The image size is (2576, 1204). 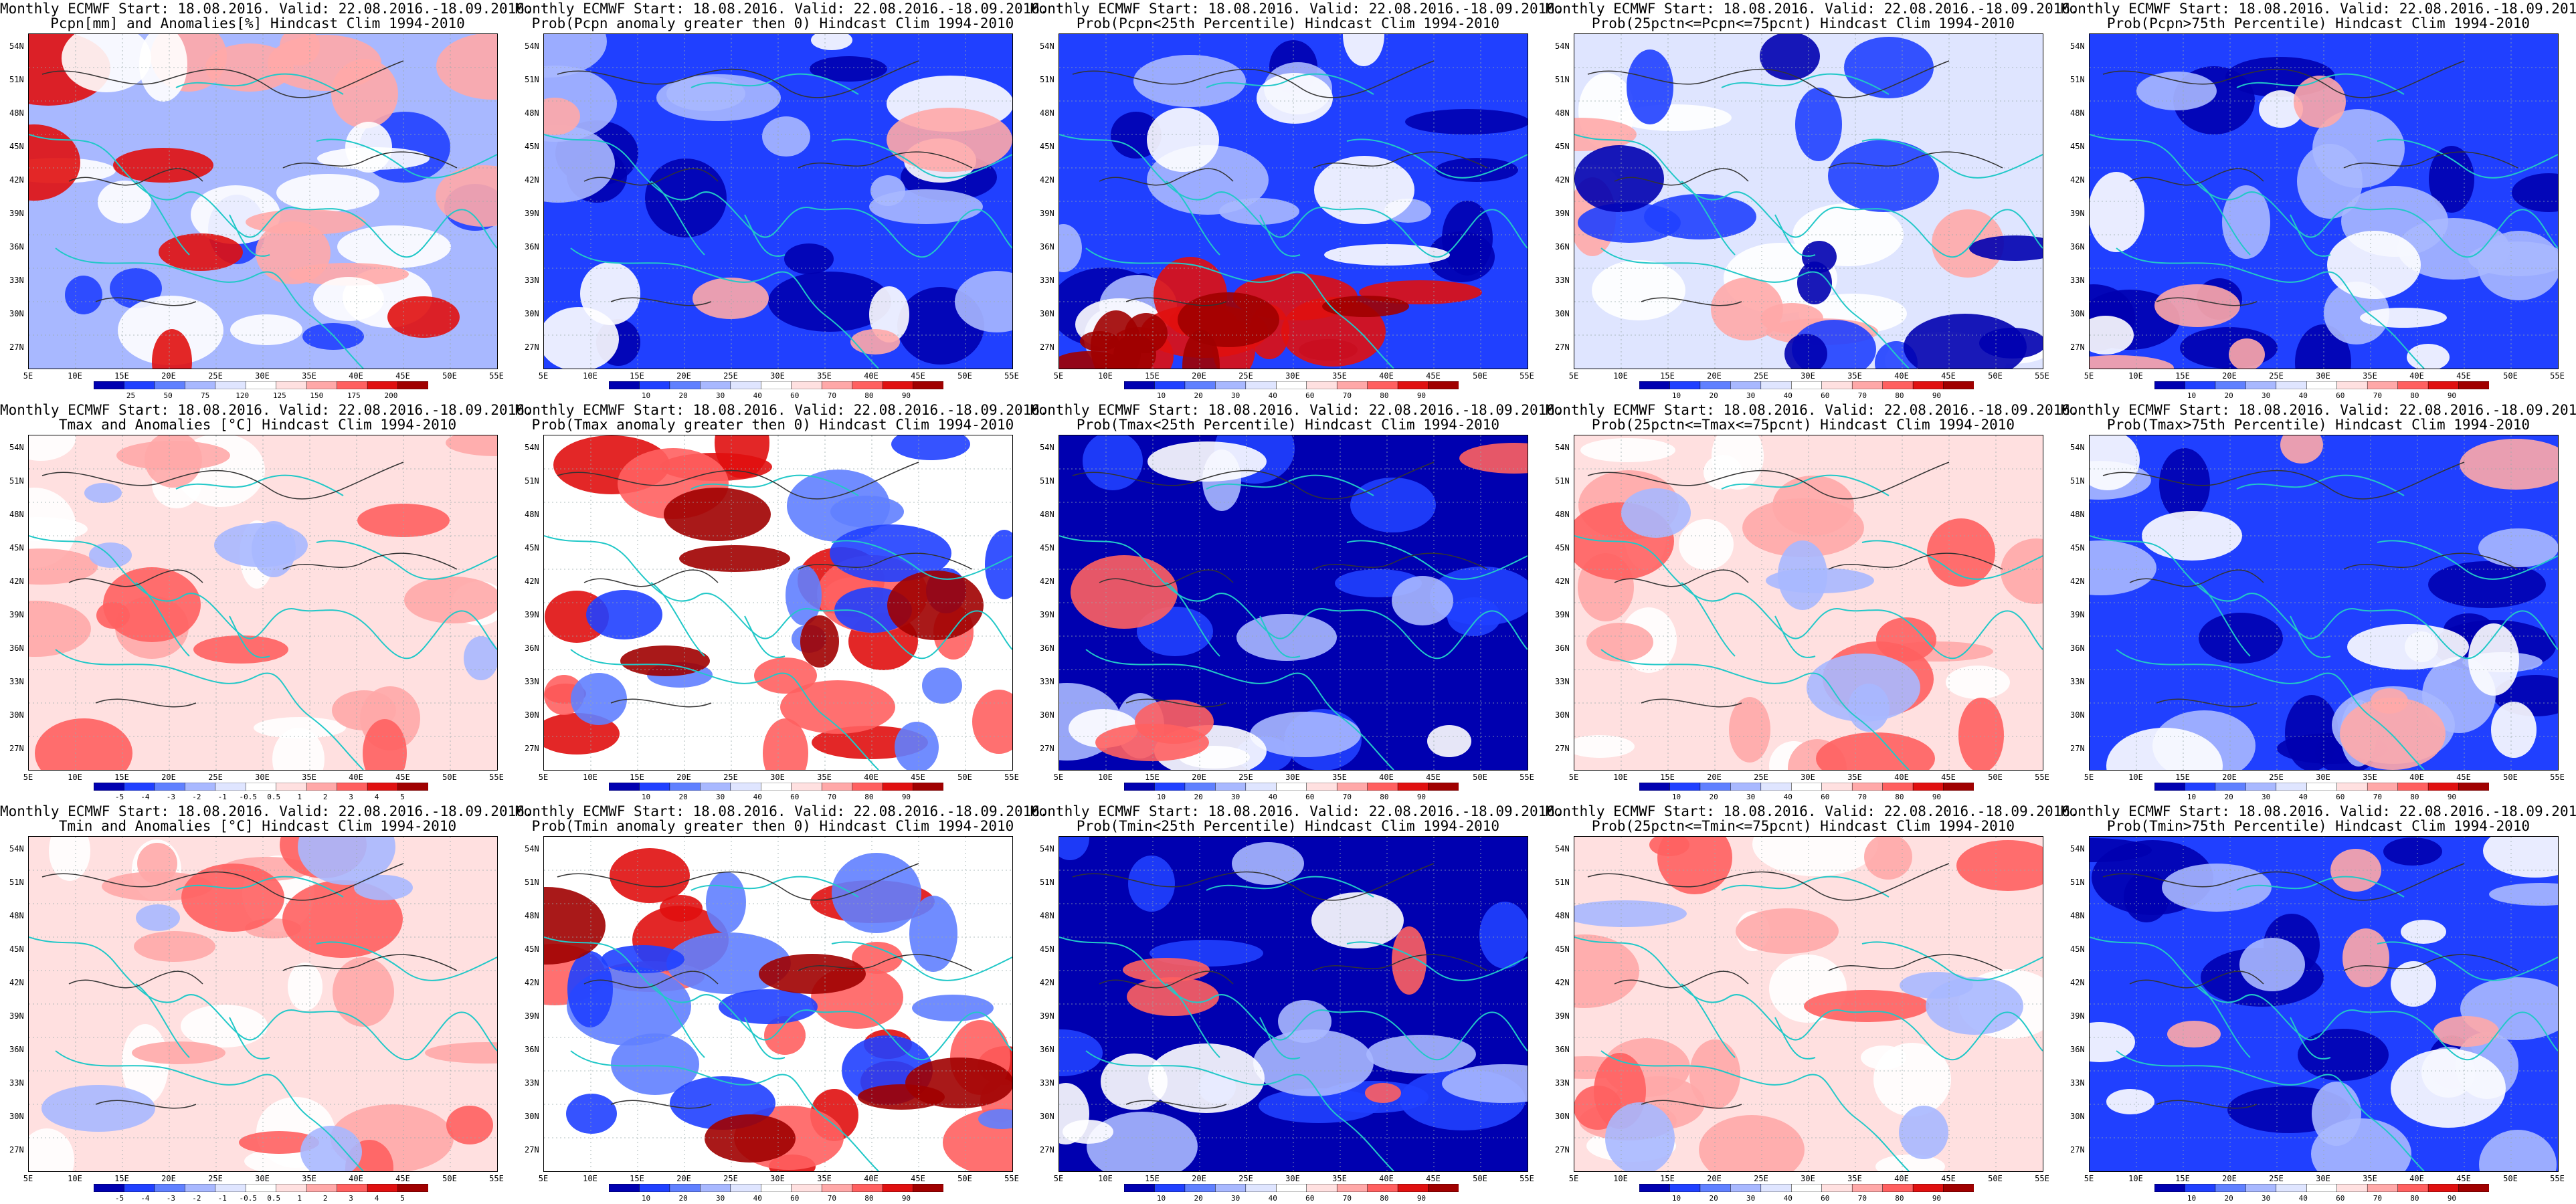 What do you see at coordinates (1161, 395) in the screenshot?
I see `colorbar-tick-label: 10` at bounding box center [1161, 395].